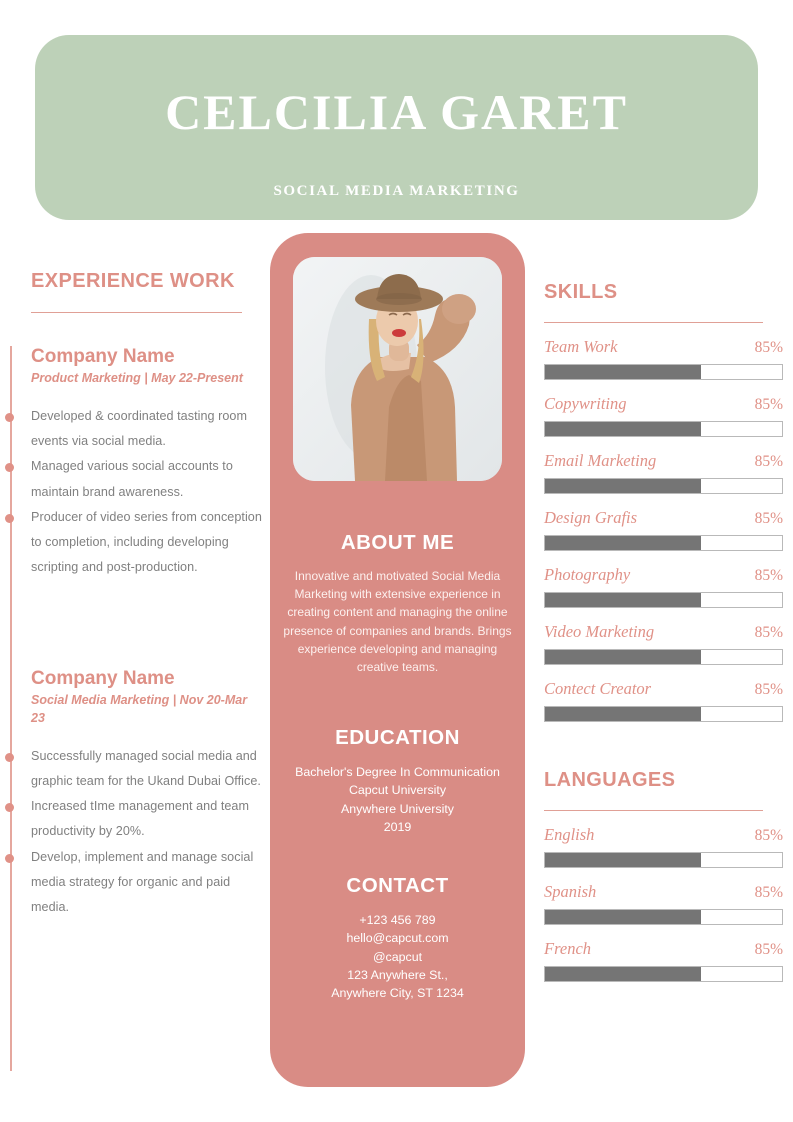 The image size is (793, 1122). I want to click on experience-divider, so click(136, 312).